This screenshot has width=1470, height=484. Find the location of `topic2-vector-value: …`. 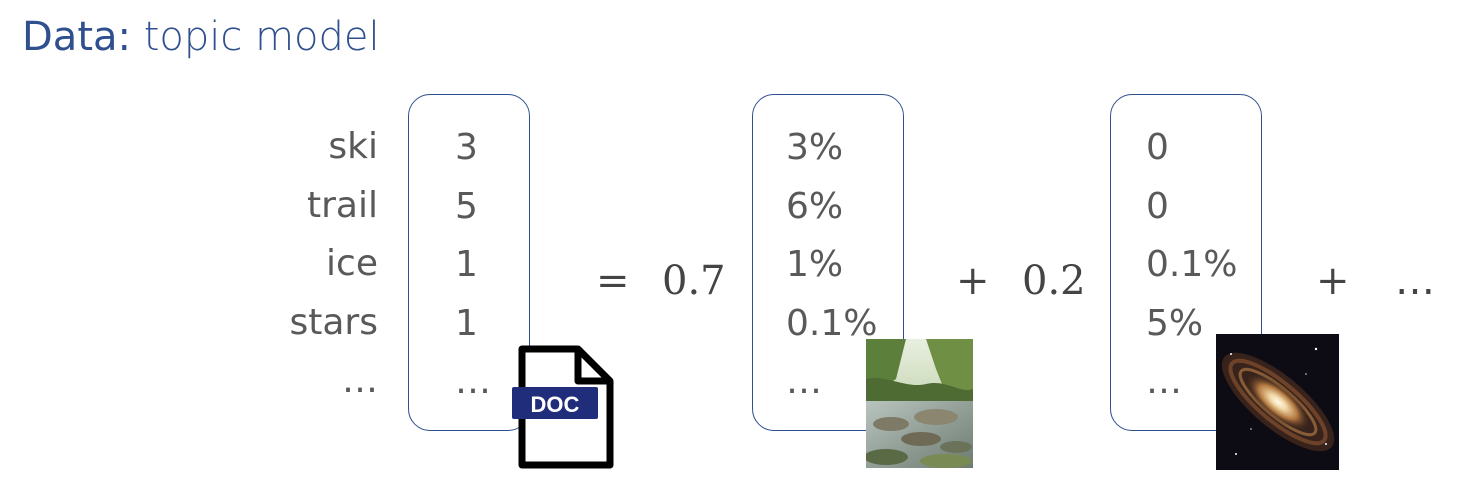

topic2-vector-value: … is located at coordinates (1164, 381).